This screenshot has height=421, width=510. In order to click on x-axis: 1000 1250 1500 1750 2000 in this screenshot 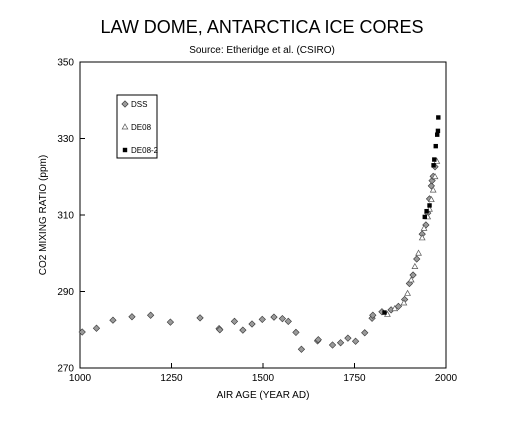, I will do `click(263, 373)`.